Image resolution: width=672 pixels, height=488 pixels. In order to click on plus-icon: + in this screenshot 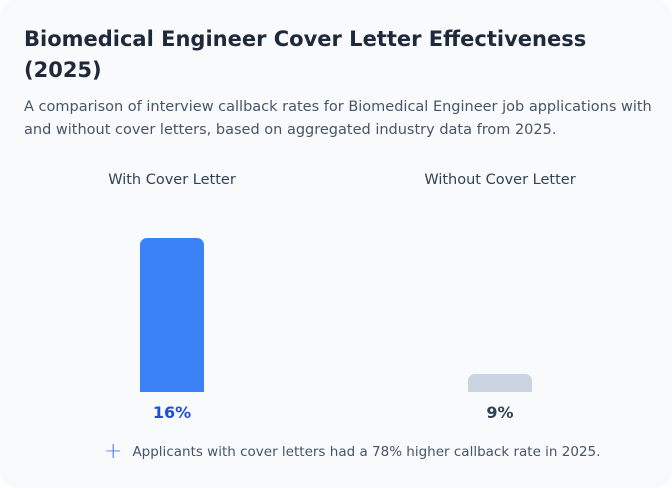, I will do `click(113, 451)`.